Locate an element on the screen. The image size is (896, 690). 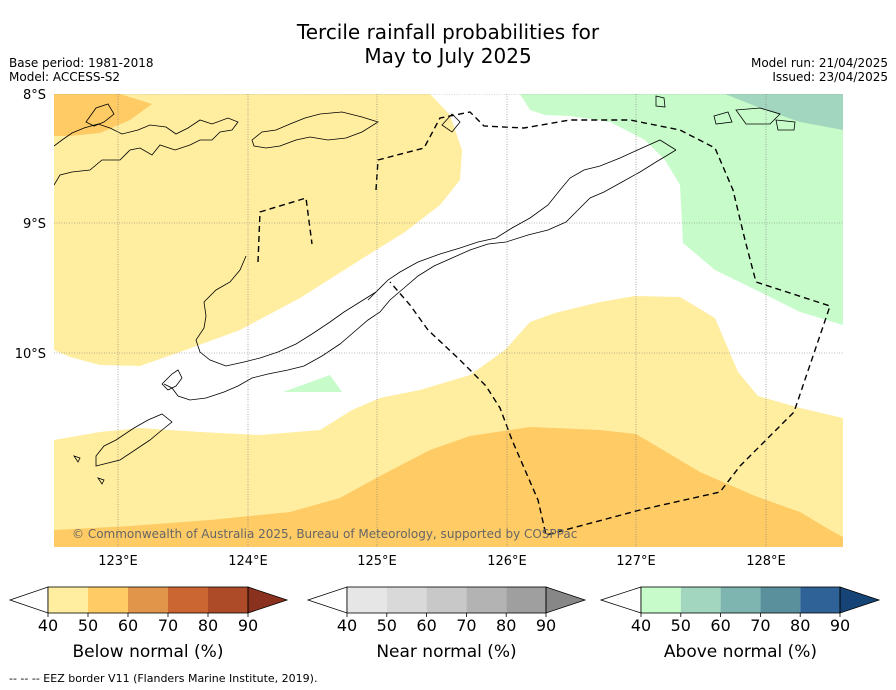
colorbar: 40 50 60 70 80 90 Above normal (%) is located at coordinates (740, 624).